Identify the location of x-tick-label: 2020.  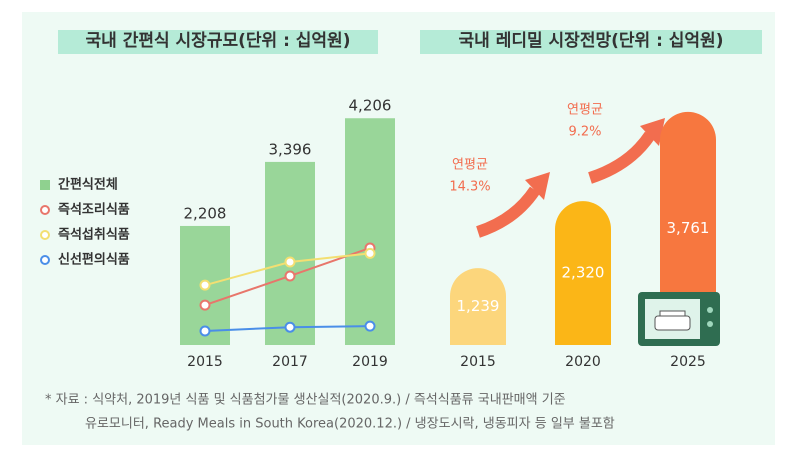
(583, 362).